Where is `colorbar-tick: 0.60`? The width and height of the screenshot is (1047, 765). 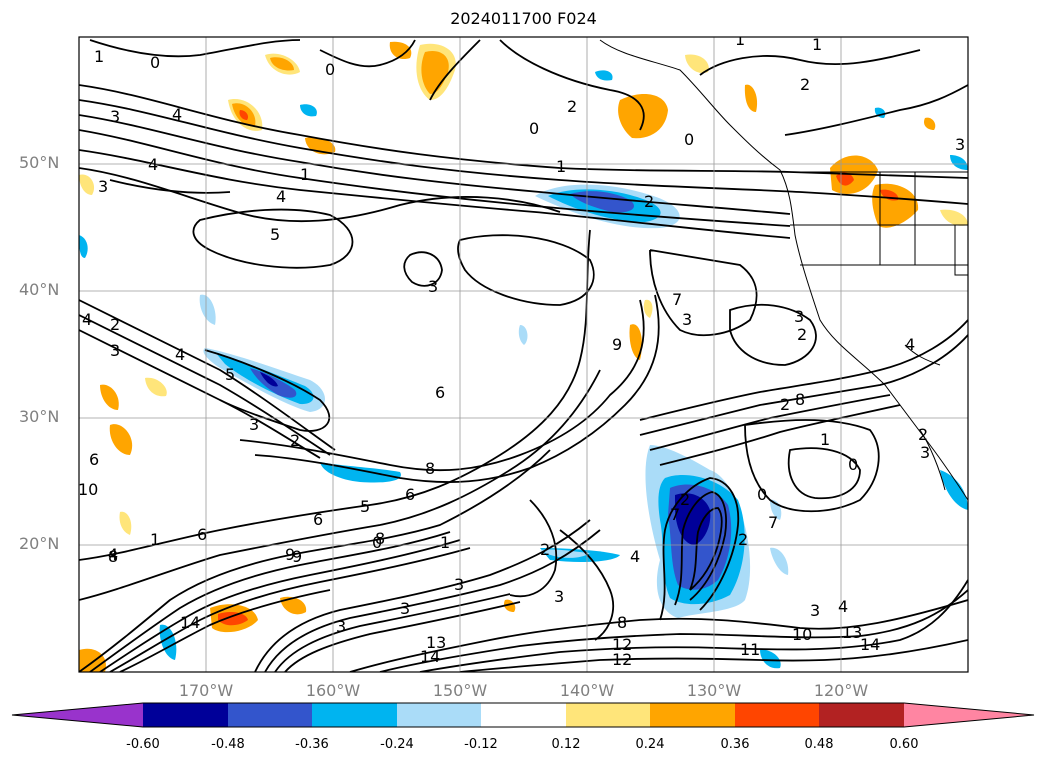
colorbar-tick: 0.60 is located at coordinates (904, 744).